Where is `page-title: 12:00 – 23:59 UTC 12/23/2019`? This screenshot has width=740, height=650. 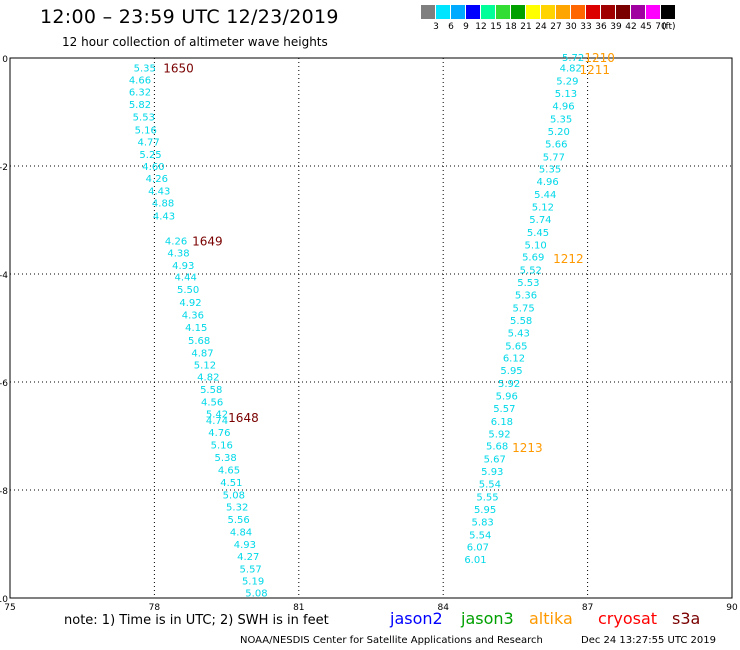 page-title: 12:00 – 23:59 UTC 12/23/2019 is located at coordinates (189, 17).